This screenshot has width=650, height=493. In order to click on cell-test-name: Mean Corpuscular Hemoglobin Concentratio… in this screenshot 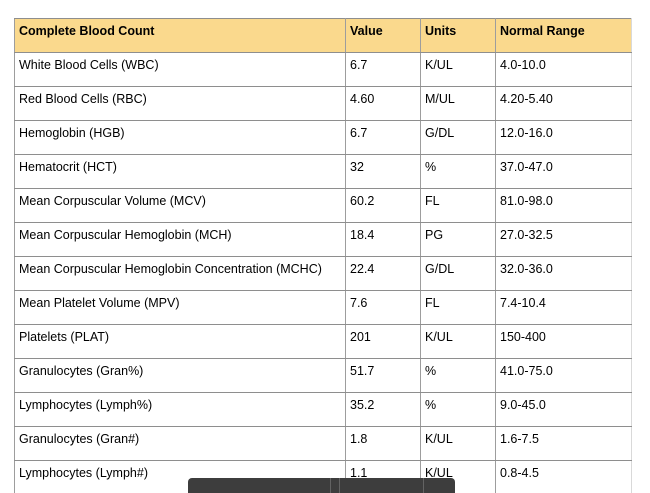, I will do `click(180, 273)`.